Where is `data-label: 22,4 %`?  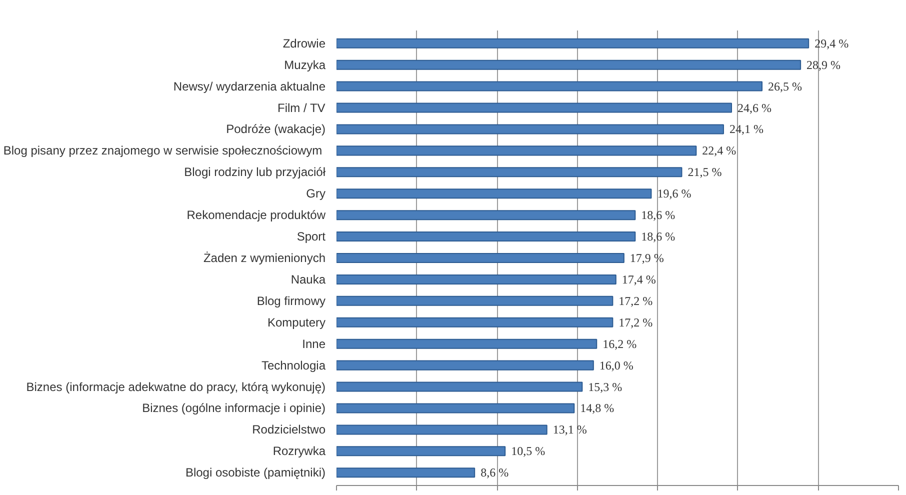
data-label: 22,4 % is located at coordinates (719, 151).